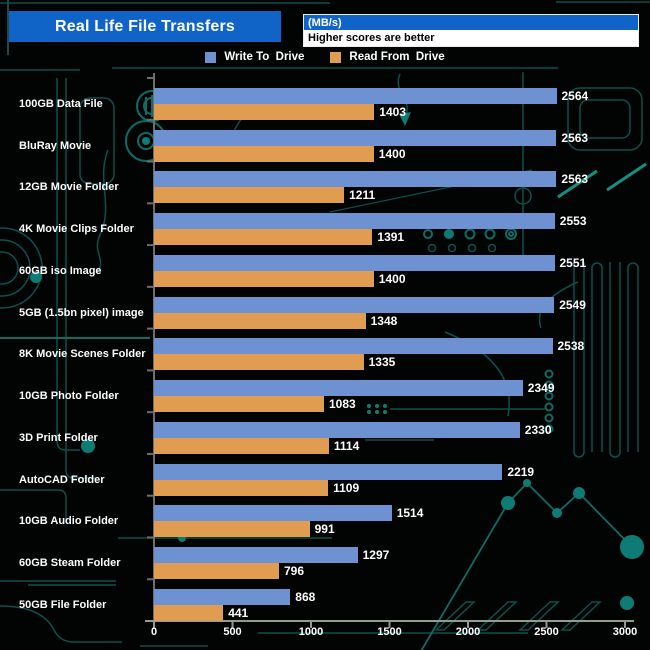  I want to click on category-label: 60GB iso Image, so click(60, 270).